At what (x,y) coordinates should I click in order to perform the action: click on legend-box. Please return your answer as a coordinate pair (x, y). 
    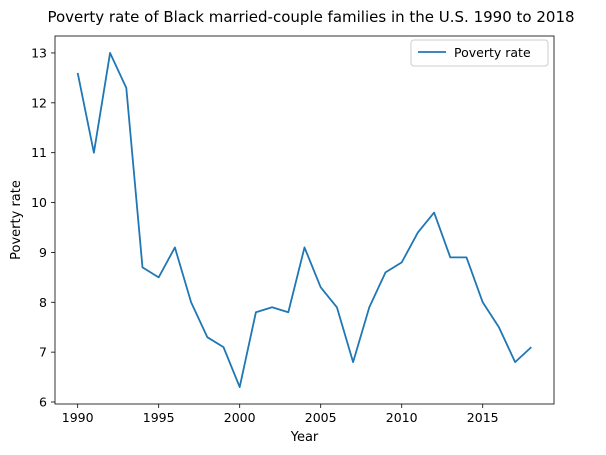
    Looking at the image, I should click on (479, 53).